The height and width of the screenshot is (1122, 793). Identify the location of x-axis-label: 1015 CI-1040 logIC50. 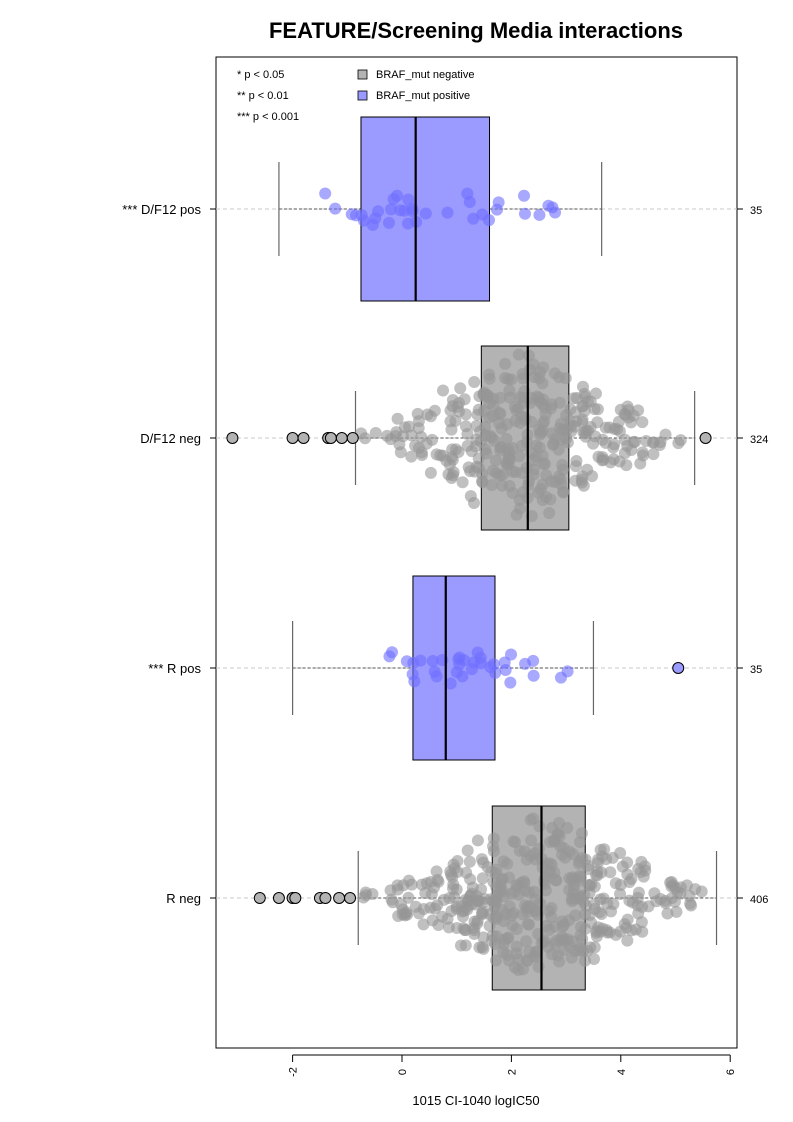
(475, 1100).